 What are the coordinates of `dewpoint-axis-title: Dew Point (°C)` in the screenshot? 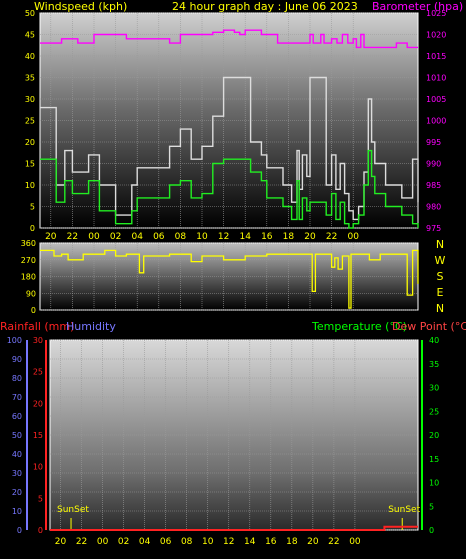 It's located at (429, 326).